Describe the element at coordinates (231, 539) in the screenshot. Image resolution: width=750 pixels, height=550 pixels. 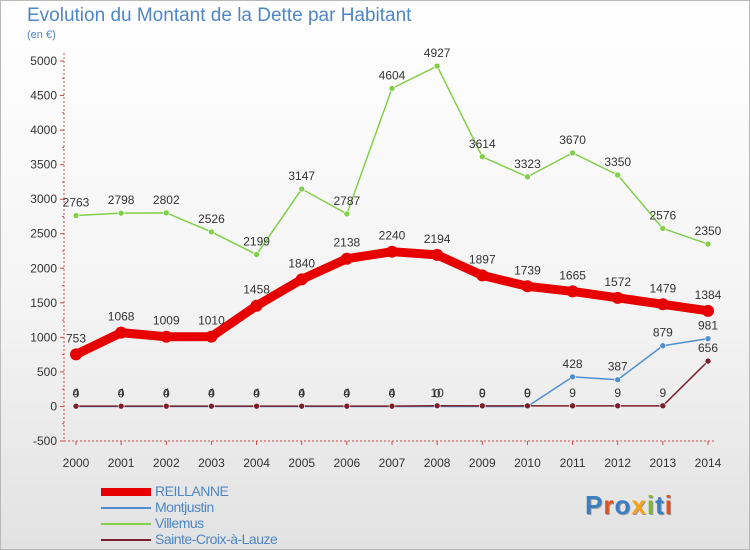
I see `legend-item-sainte-croix: Sainte-Croix-à-Lauze` at that location.